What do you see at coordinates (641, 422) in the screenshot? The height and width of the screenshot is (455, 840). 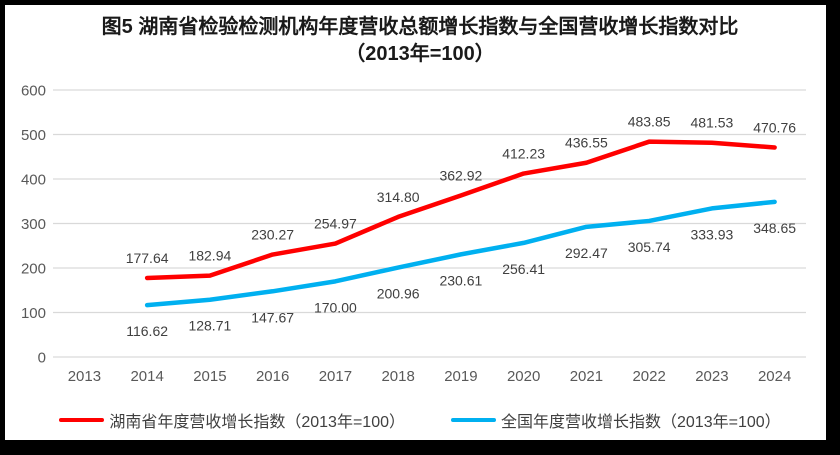 I see `legend-label-national: 全国年度营收增长指数（2013年=100）` at bounding box center [641, 422].